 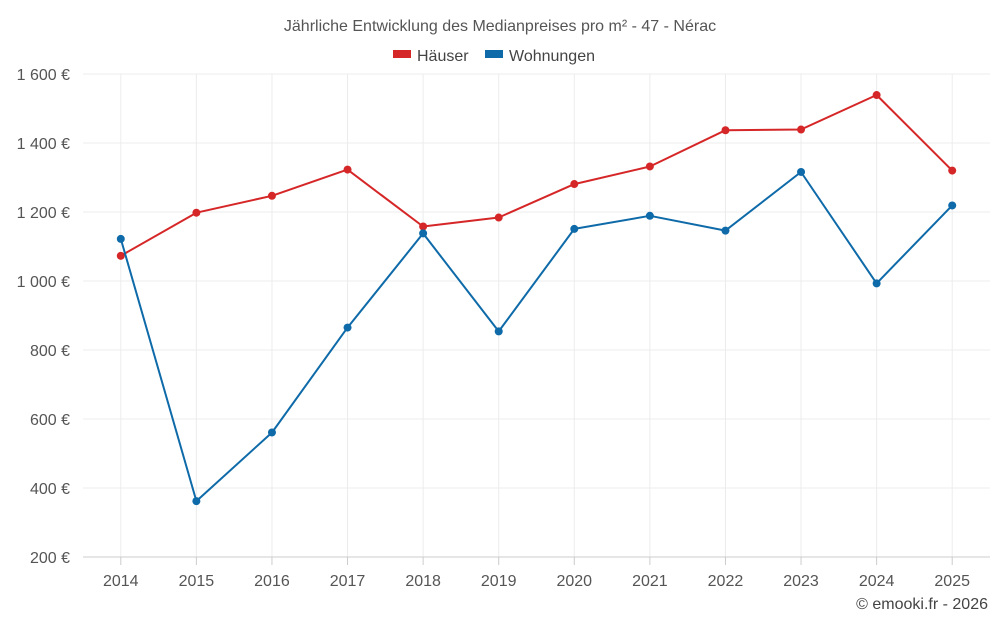 What do you see at coordinates (876, 95) in the screenshot?
I see `data-point-haeuser-2024` at bounding box center [876, 95].